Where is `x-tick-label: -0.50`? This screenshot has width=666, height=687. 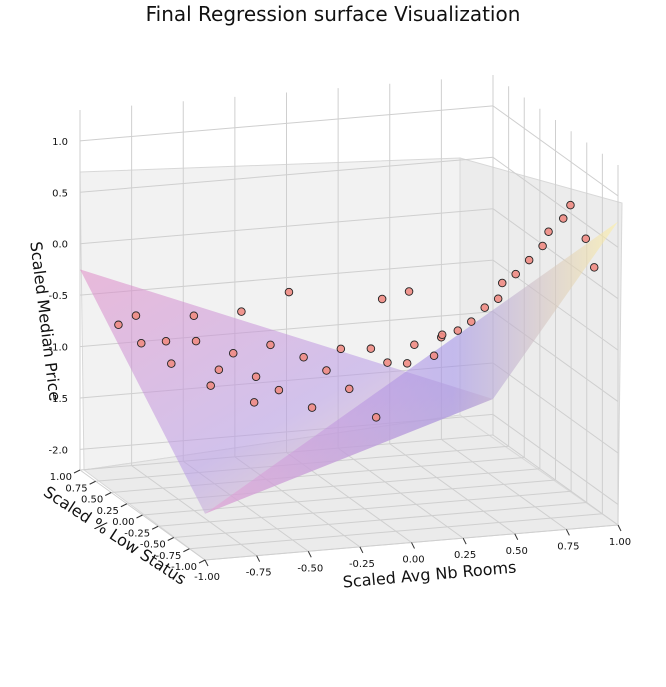 x-tick-label: -0.50 is located at coordinates (310, 568).